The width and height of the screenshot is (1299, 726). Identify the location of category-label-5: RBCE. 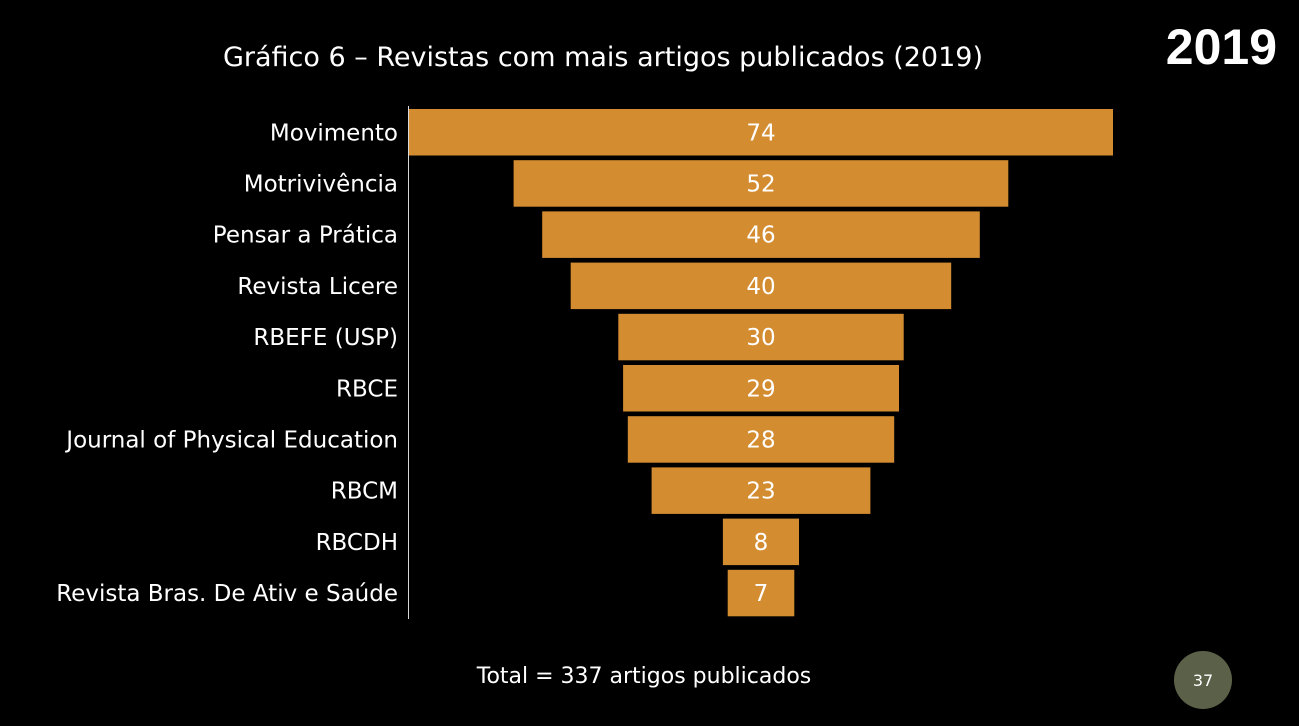
(367, 389).